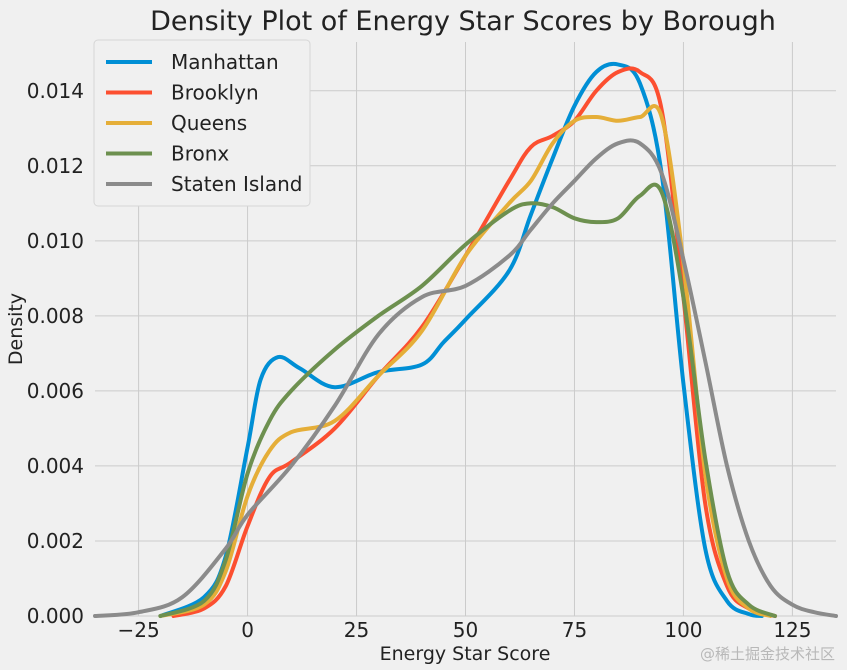  Describe the element at coordinates (138, 630) in the screenshot. I see `x-tick-label: −25` at that location.